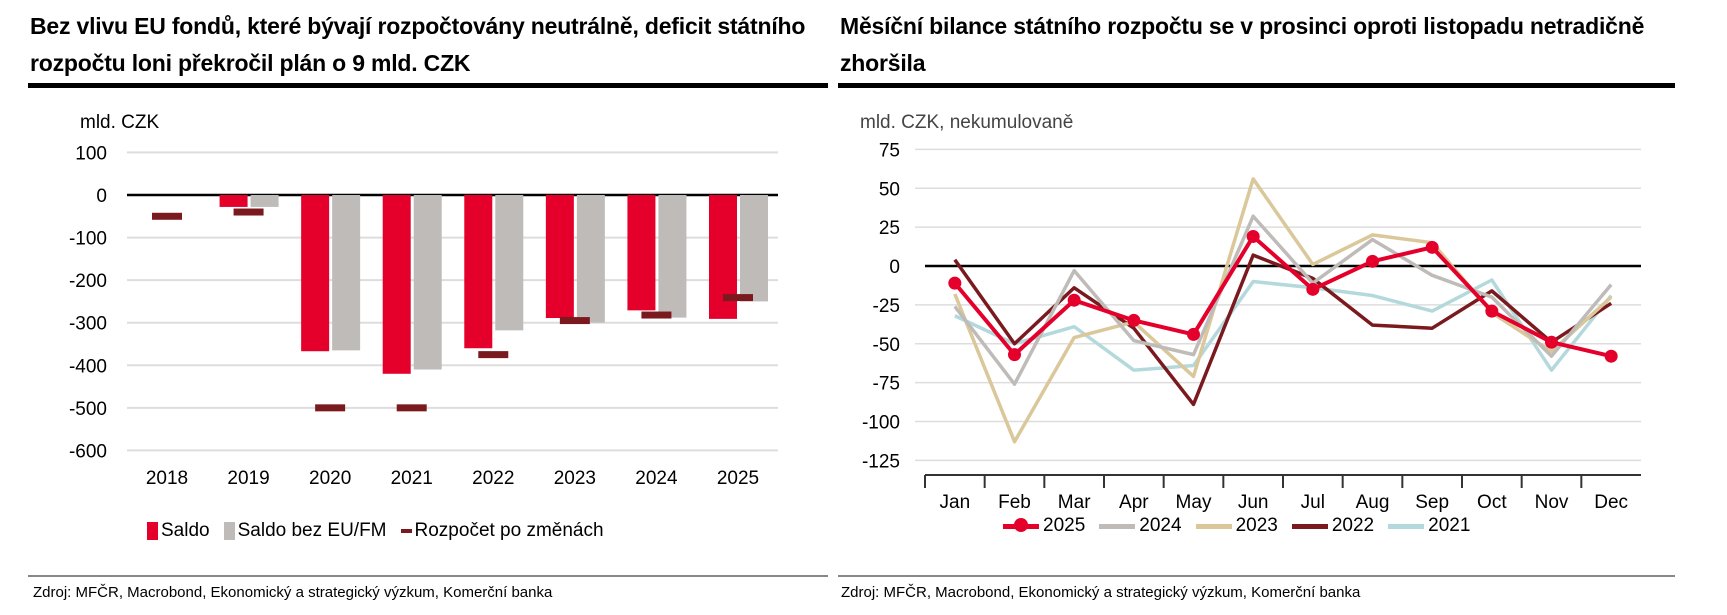  Describe the element at coordinates (88, 366) in the screenshot. I see `left-y-tick-label: -400` at that location.